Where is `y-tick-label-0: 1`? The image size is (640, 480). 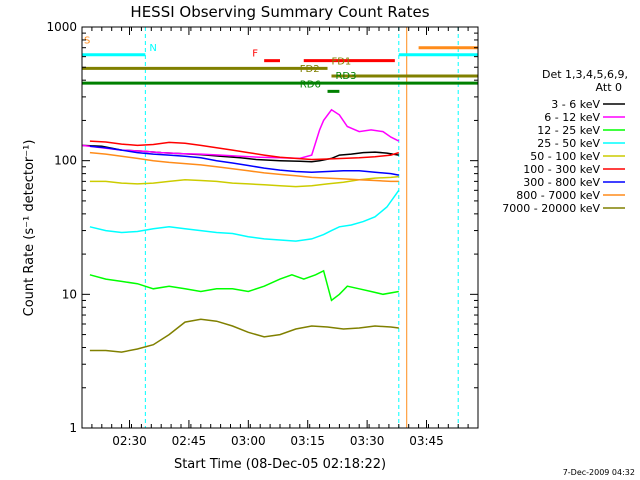 y-tick-label-0: 1 is located at coordinates (73, 428).